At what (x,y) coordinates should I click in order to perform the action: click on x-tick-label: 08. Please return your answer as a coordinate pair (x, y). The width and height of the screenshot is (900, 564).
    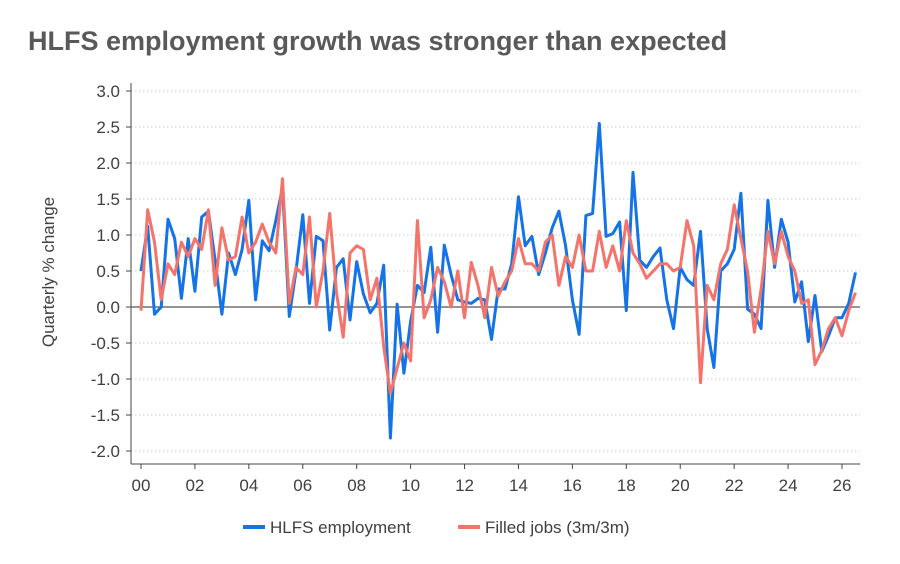
    Looking at the image, I should click on (356, 485).